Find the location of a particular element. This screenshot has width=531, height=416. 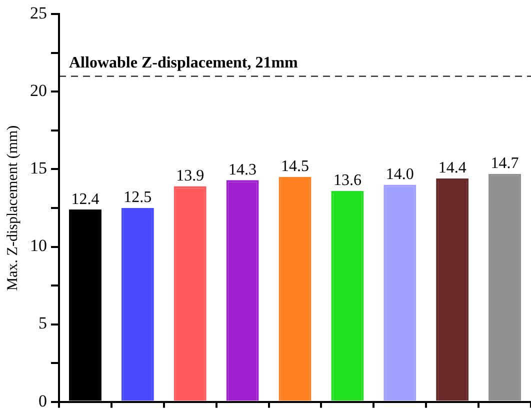

data-label: 13.9 is located at coordinates (190, 176).